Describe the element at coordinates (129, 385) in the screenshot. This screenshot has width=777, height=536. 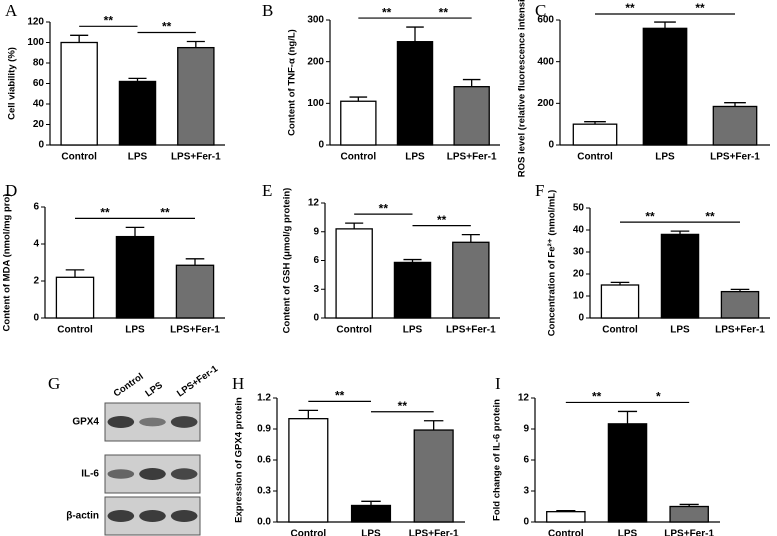
I see `lane-label: Control` at that location.